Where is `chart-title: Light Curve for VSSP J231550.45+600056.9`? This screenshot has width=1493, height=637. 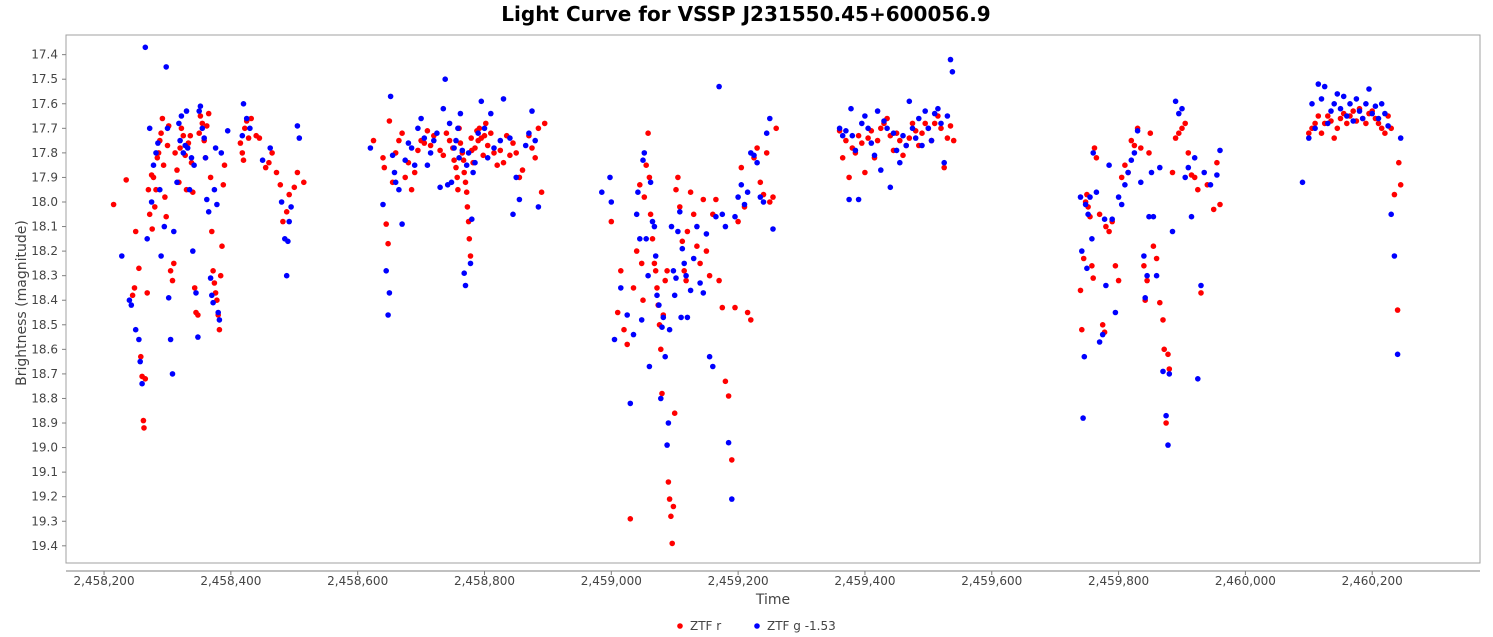
chart-title: Light Curve for VSSP J231550.45+600056.9 is located at coordinates (745, 14).